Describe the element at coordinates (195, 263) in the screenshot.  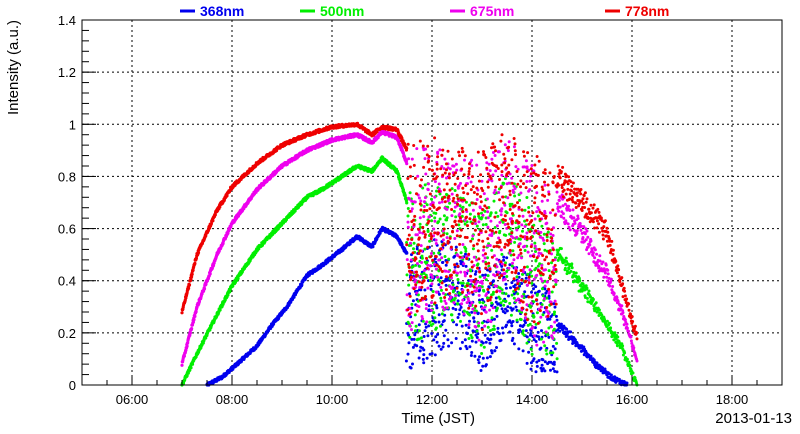
I see `data-point-778nm` at that location.